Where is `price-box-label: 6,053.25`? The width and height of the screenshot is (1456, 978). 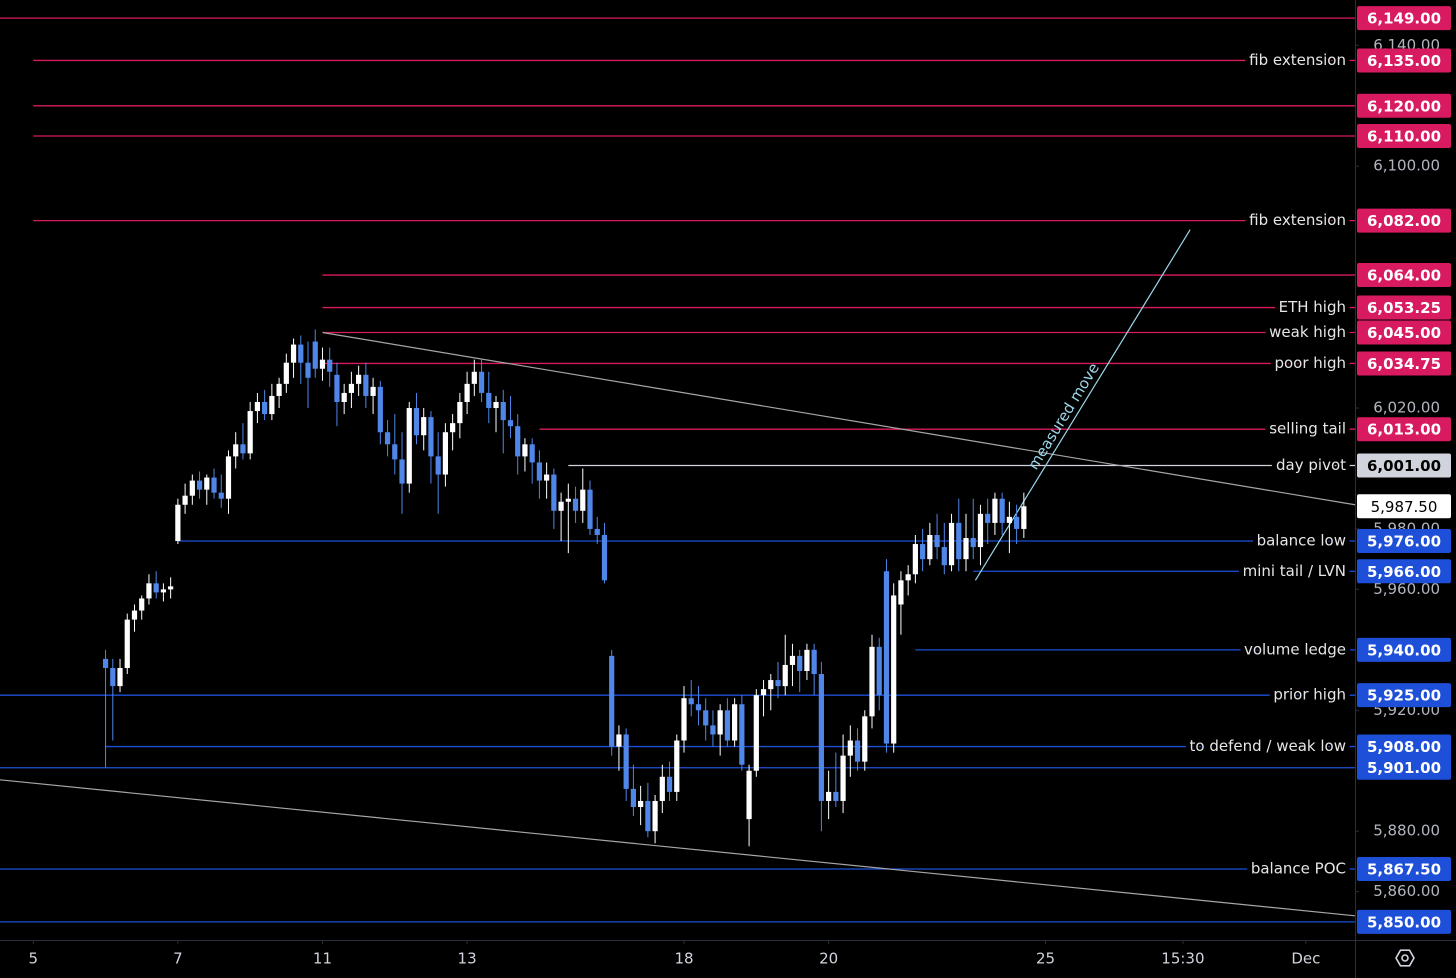
price-box-label: 6,053.25 is located at coordinates (1404, 308).